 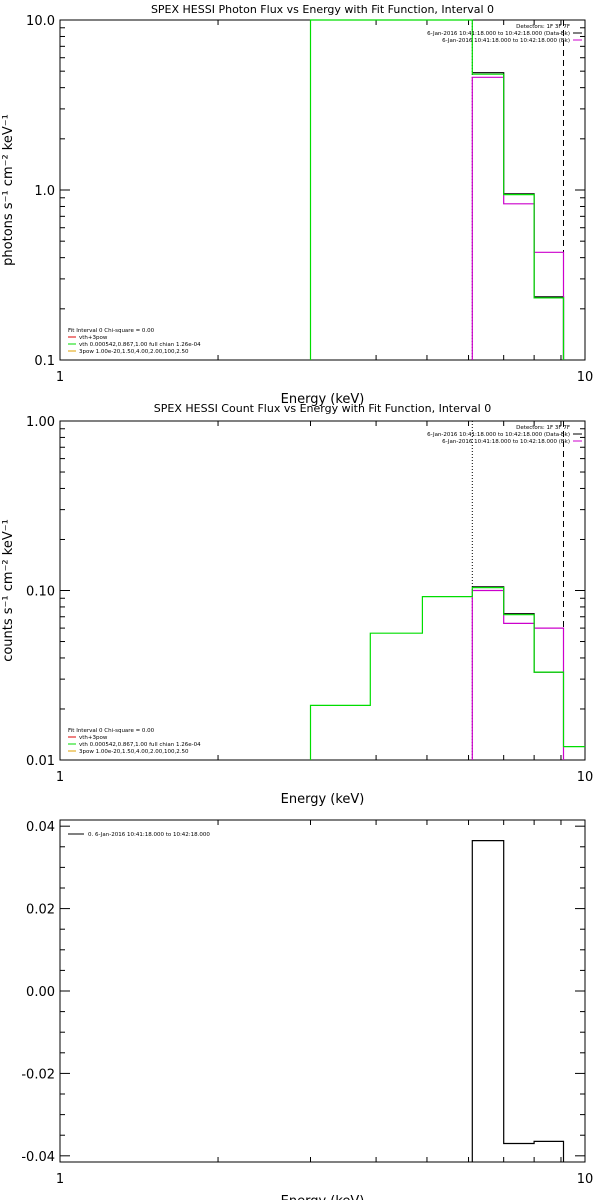 What do you see at coordinates (40, 21) in the screenshot?
I see `y-tick-label: 10.0` at bounding box center [40, 21].